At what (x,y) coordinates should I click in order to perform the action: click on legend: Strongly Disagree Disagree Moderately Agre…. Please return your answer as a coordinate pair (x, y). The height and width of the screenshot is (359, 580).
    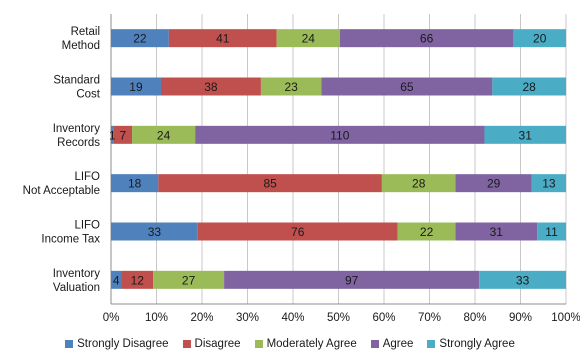
    Looking at the image, I should click on (290, 344).